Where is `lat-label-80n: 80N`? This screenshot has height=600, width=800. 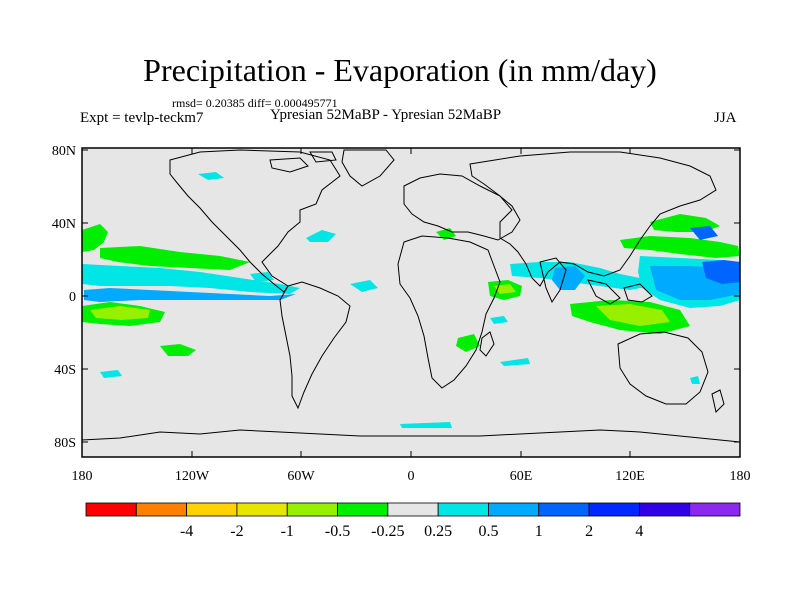 lat-label-80n: 80N is located at coordinates (64, 151).